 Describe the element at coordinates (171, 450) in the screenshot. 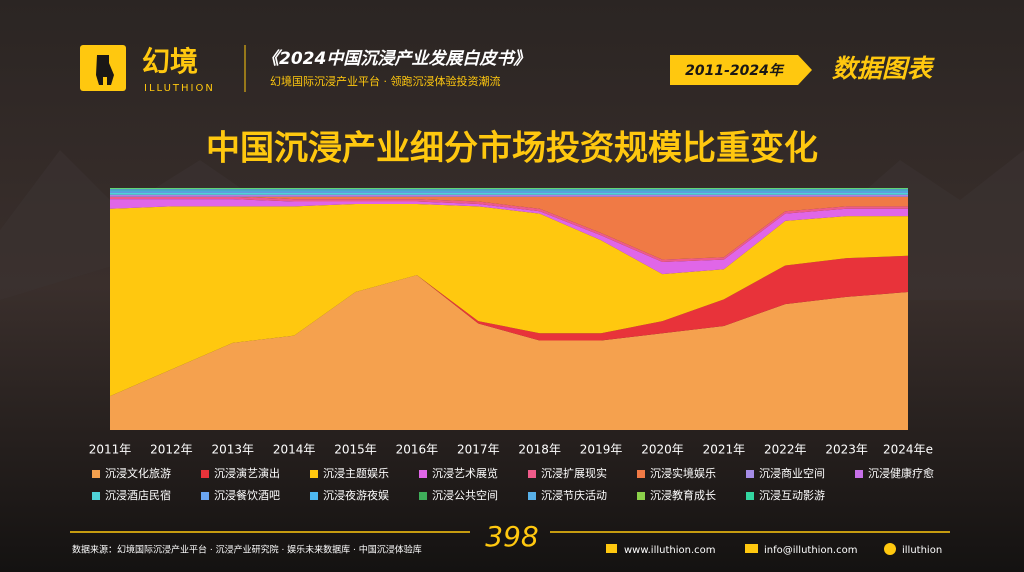

I see `x-tick-label: 2012年` at that location.